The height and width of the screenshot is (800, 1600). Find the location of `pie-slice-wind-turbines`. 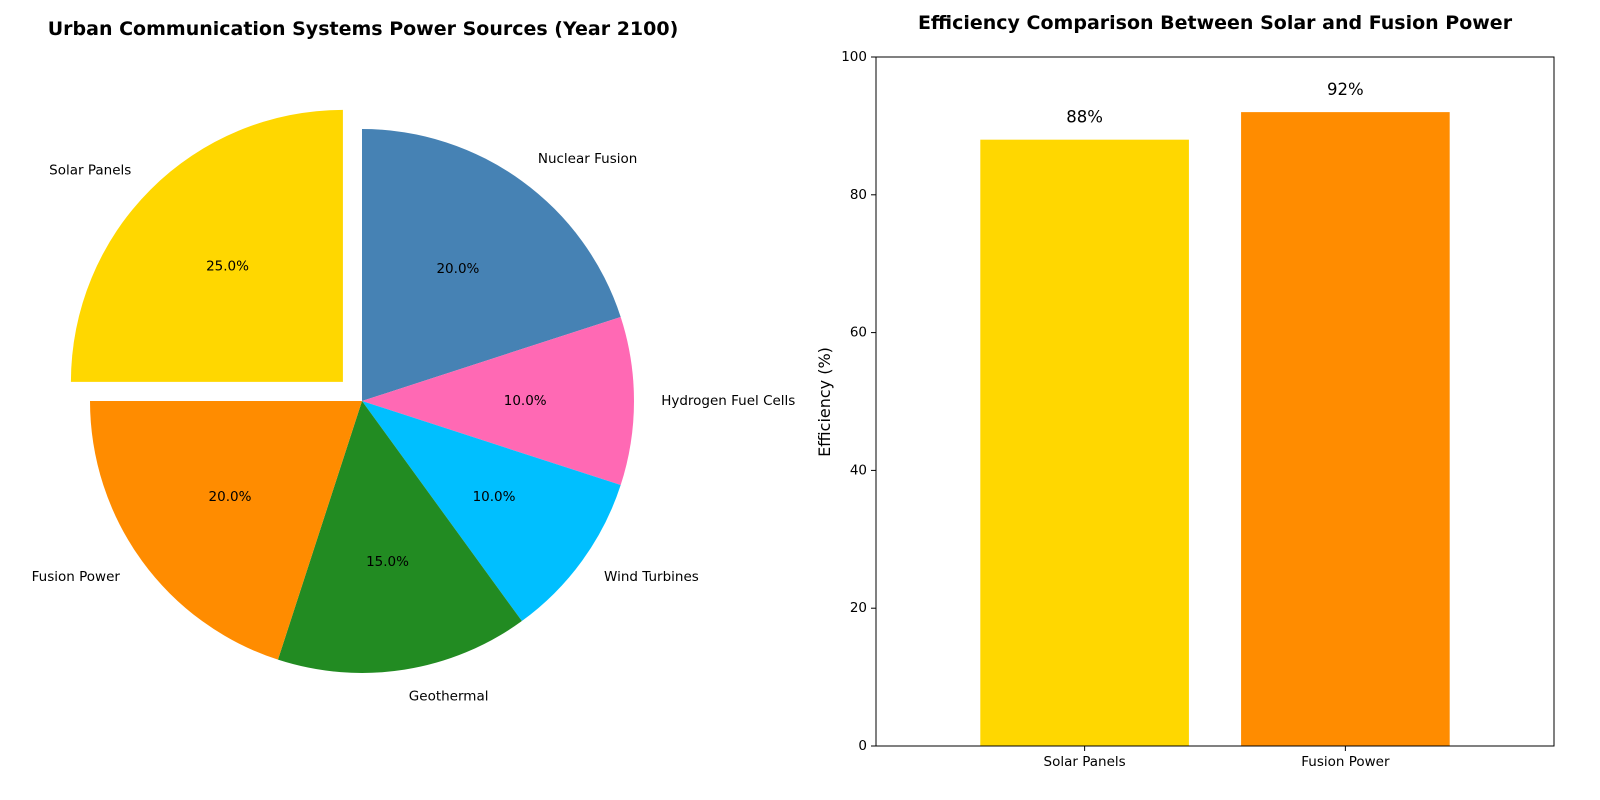

pie-slice-wind-turbines is located at coordinates (491, 511).